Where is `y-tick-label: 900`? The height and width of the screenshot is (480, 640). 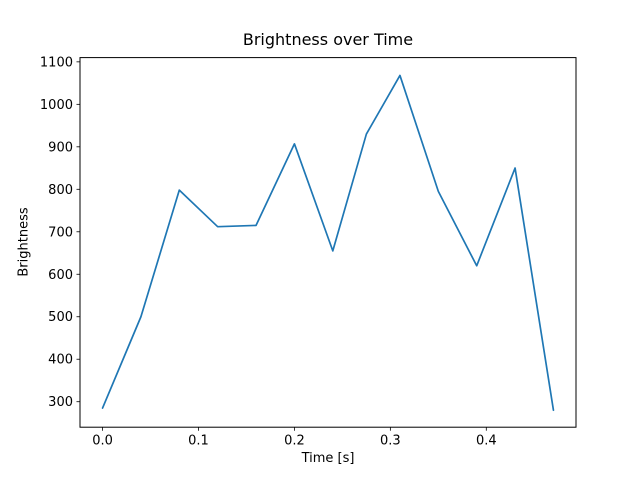
y-tick-label: 900 is located at coordinates (60, 147).